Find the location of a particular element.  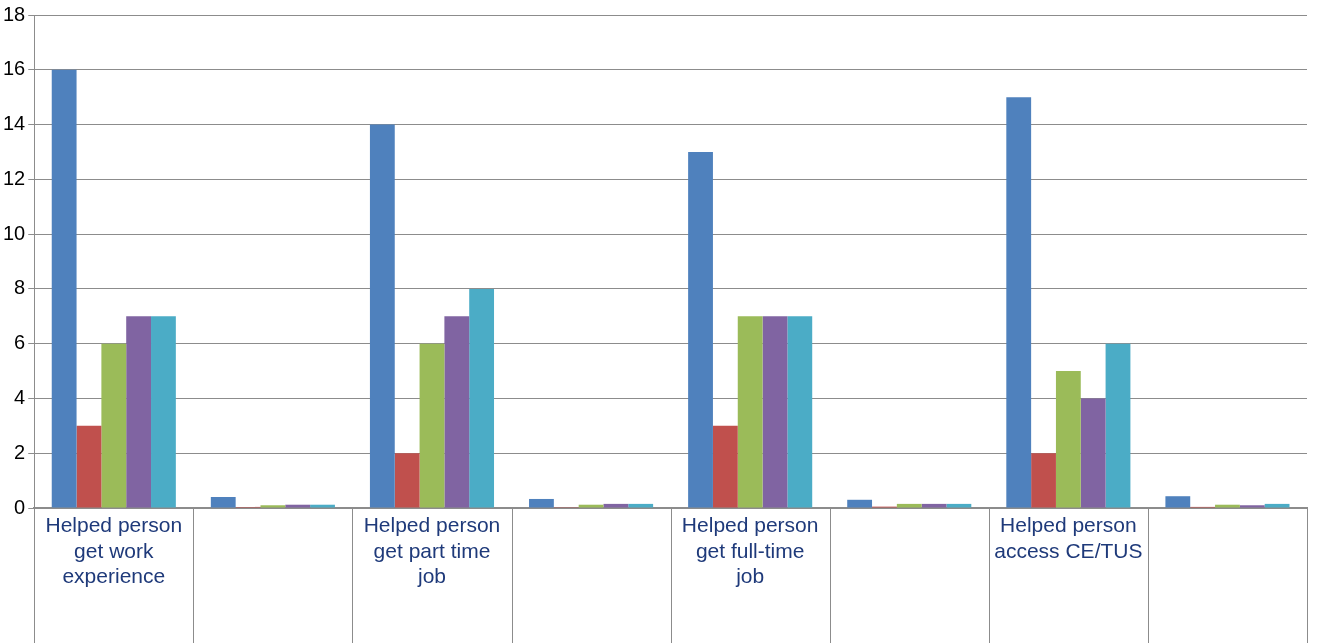

y-tick-label: 14 is located at coordinates (14, 123).